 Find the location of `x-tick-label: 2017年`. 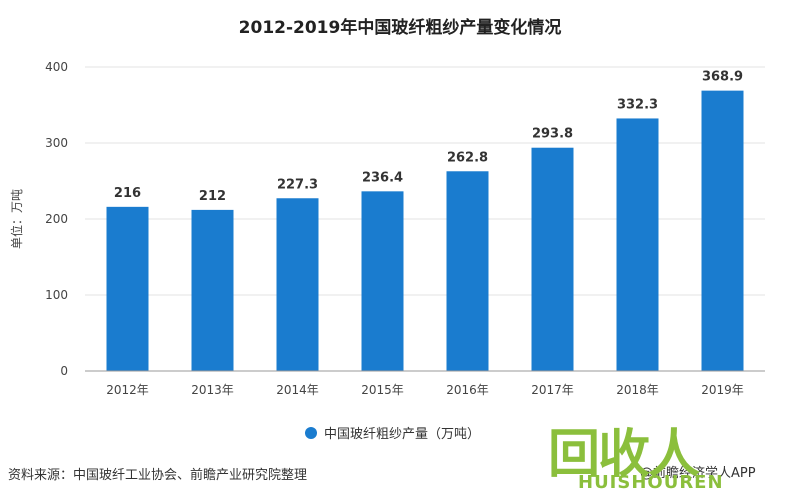

x-tick-label: 2017年 is located at coordinates (552, 390).